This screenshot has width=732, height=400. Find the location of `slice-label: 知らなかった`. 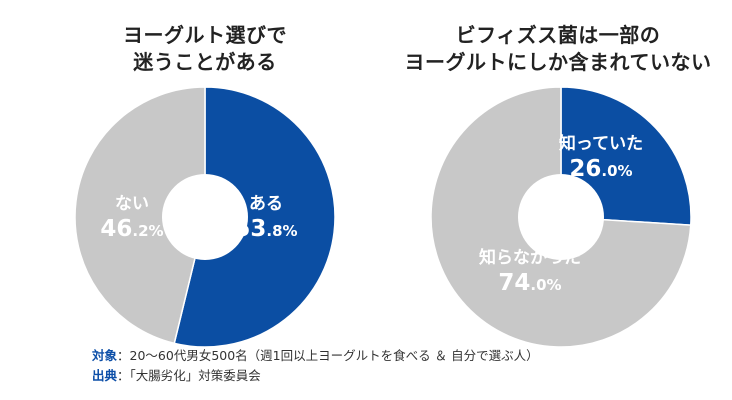

slice-label: 知らなかった is located at coordinates (529, 257).